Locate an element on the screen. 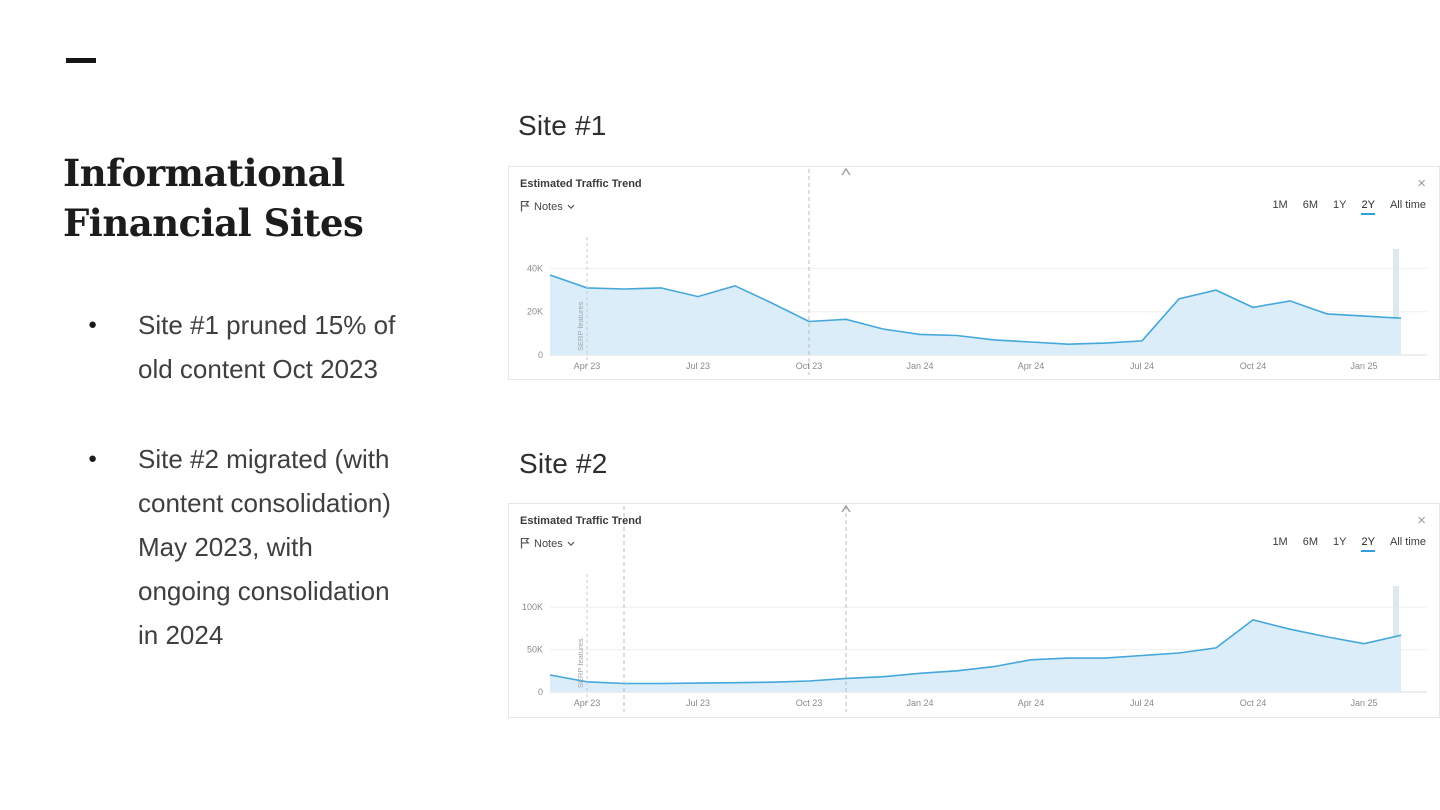 The height and width of the screenshot is (810, 1440). svg-text: 20K is located at coordinates (535, 312).